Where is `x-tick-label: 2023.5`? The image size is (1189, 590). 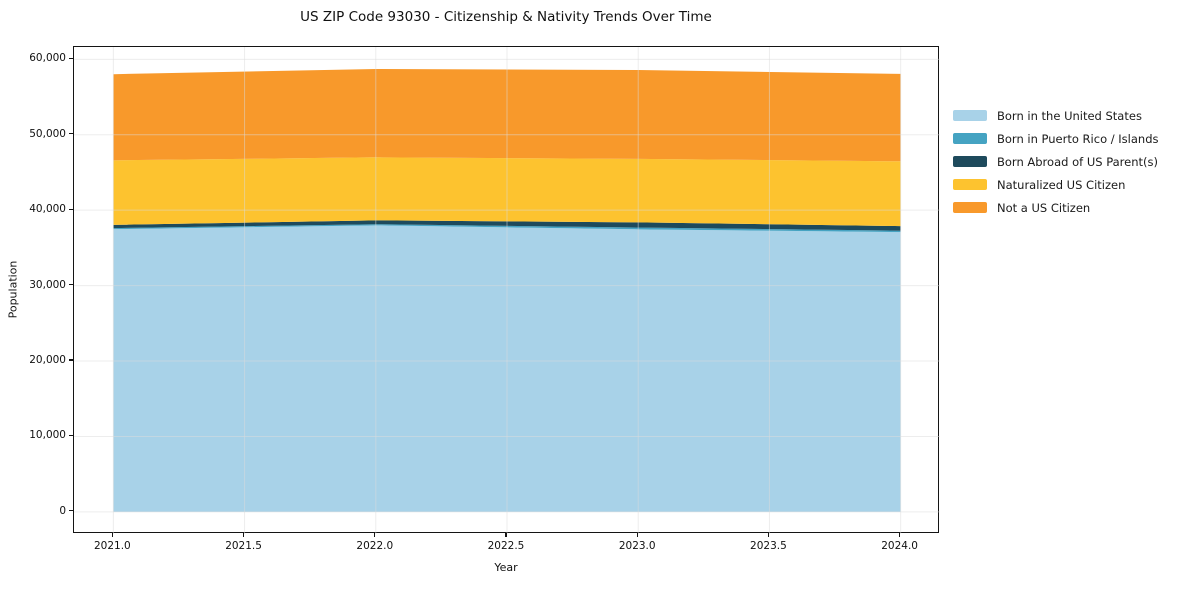 x-tick-label: 2023.5 is located at coordinates (768, 546).